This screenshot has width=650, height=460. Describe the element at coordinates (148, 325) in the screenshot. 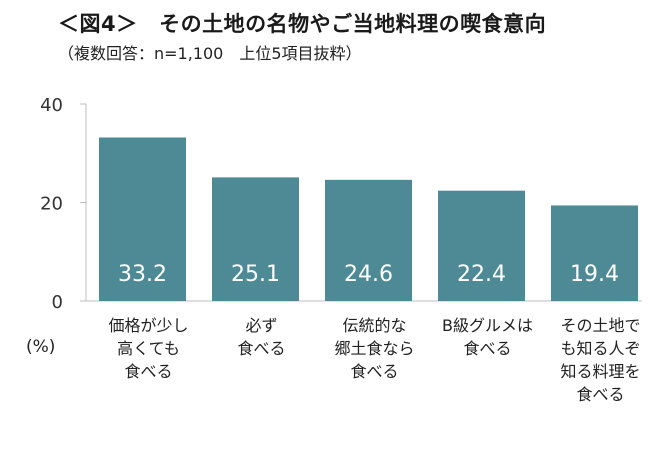

I see `category-label: 価格が少し` at that location.